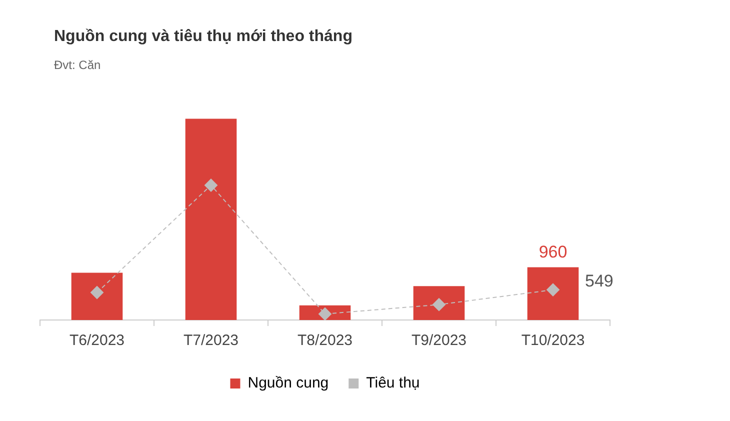  I want to click on legend-label: Nguồn cung, so click(288, 383).